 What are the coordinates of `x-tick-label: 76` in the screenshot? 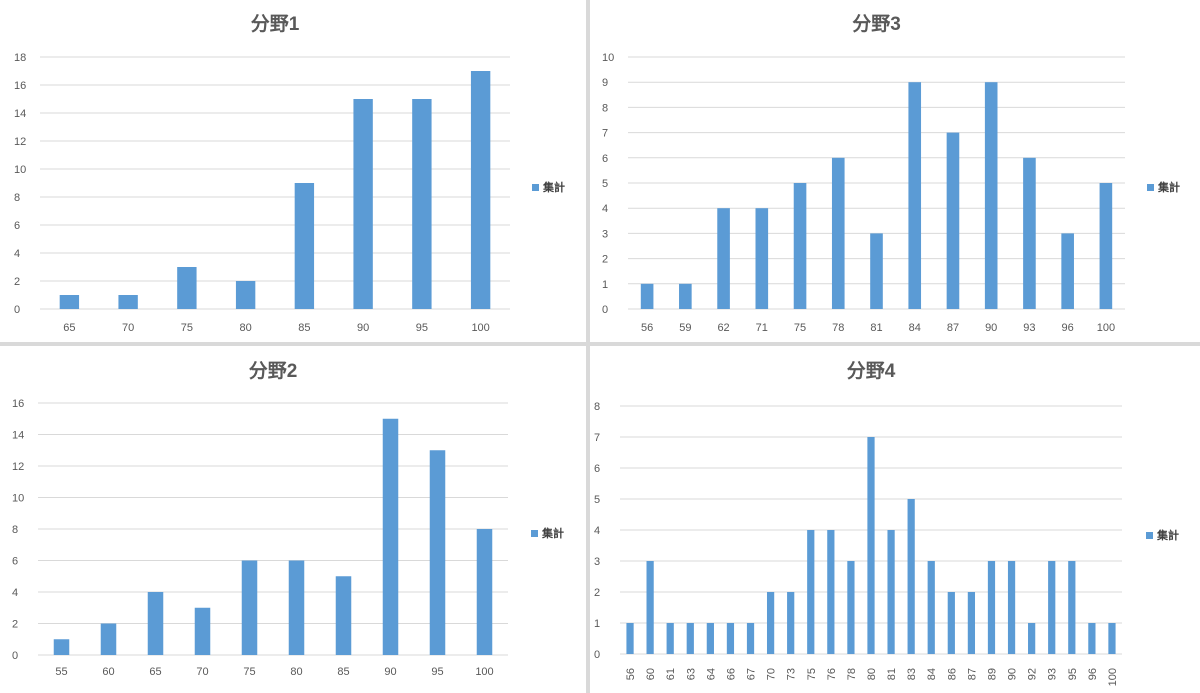 It's located at (832, 674).